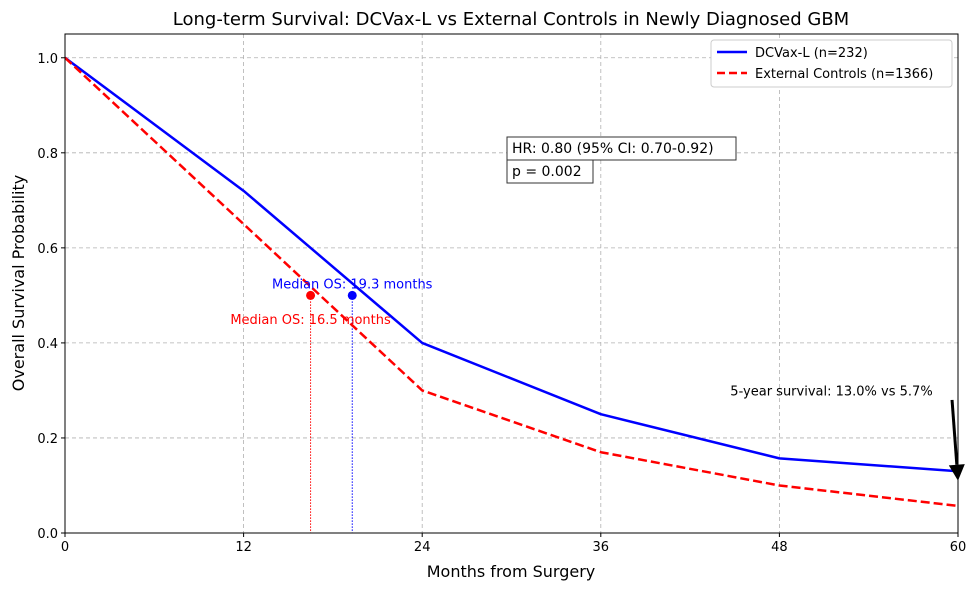 The image size is (977, 590). What do you see at coordinates (310, 320) in the screenshot?
I see `median-label-controls: Median OS: 16.5 months` at bounding box center [310, 320].